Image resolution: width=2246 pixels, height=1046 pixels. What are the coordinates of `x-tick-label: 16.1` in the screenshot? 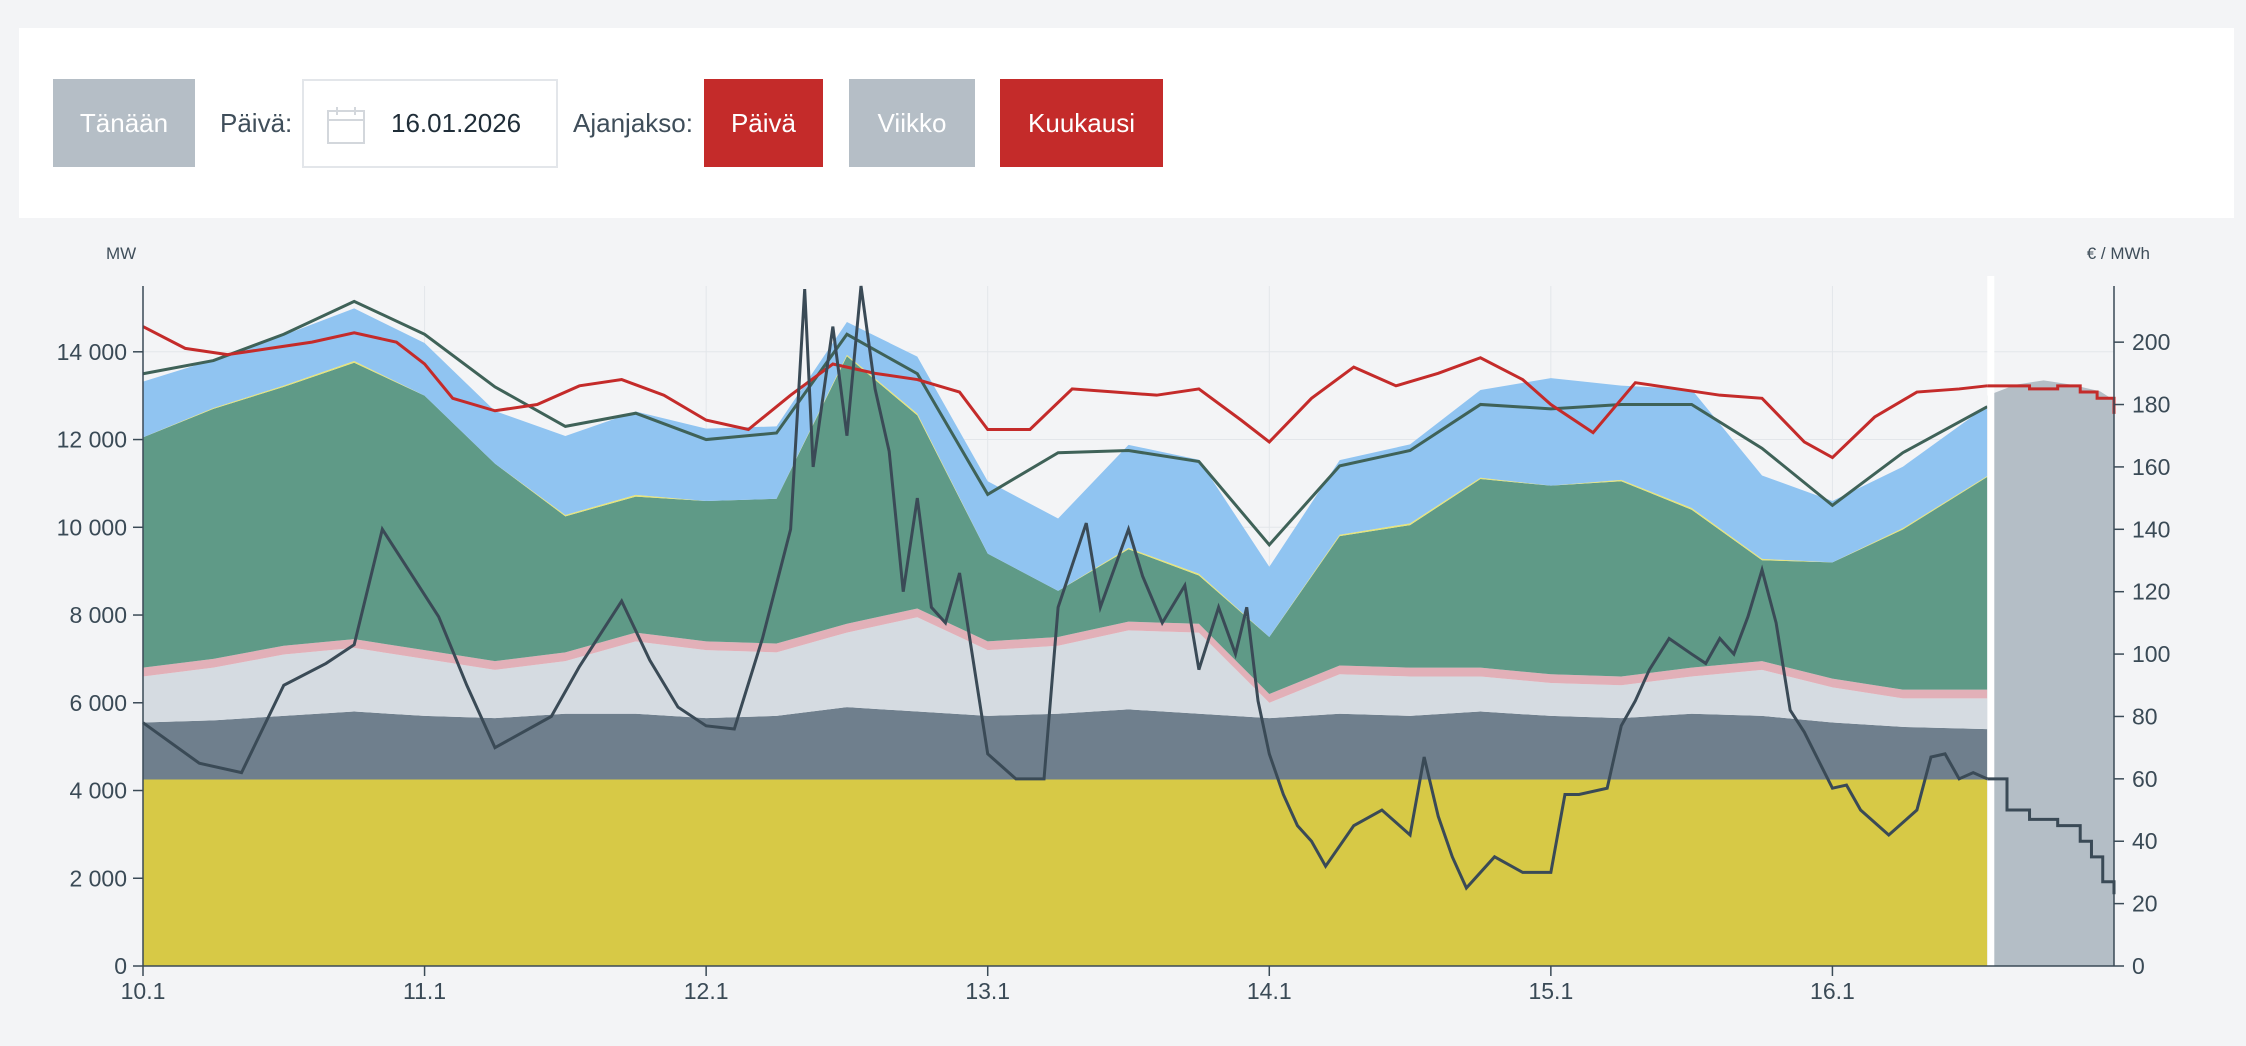 It's located at (1832, 991).